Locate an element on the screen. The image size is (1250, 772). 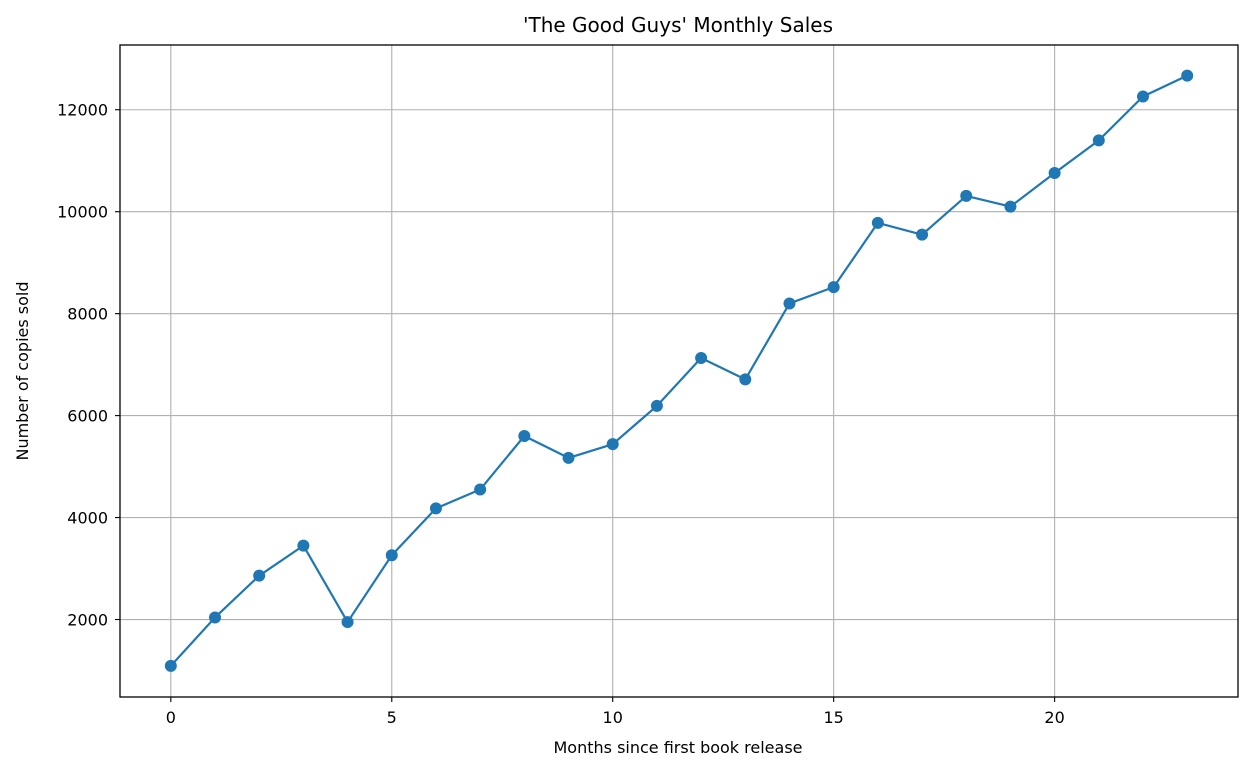
x-tick-label: 10 is located at coordinates (613, 717).